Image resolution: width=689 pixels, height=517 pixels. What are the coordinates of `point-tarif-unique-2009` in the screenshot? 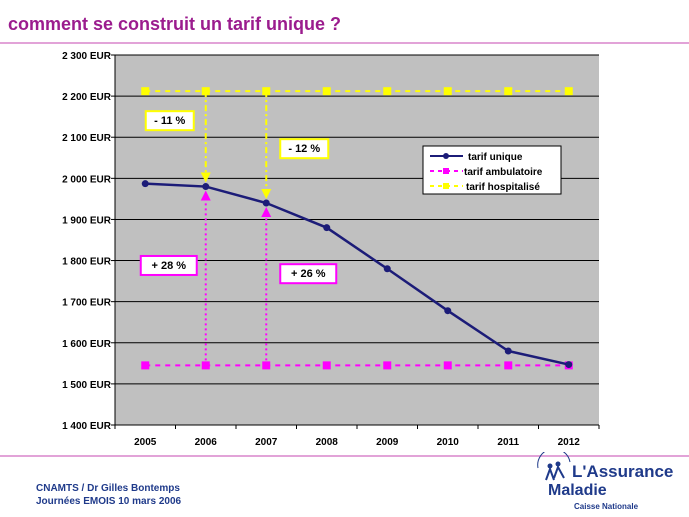 It's located at (387, 269).